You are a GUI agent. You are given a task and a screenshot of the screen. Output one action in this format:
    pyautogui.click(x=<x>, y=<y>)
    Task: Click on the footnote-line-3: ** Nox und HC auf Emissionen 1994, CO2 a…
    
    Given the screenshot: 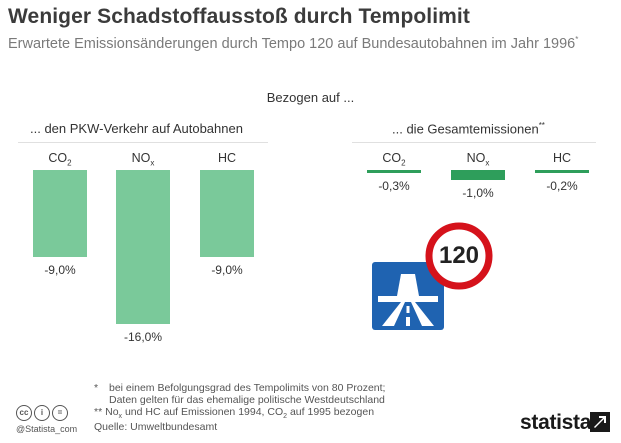 What is the action you would take?
    pyautogui.click(x=234, y=413)
    